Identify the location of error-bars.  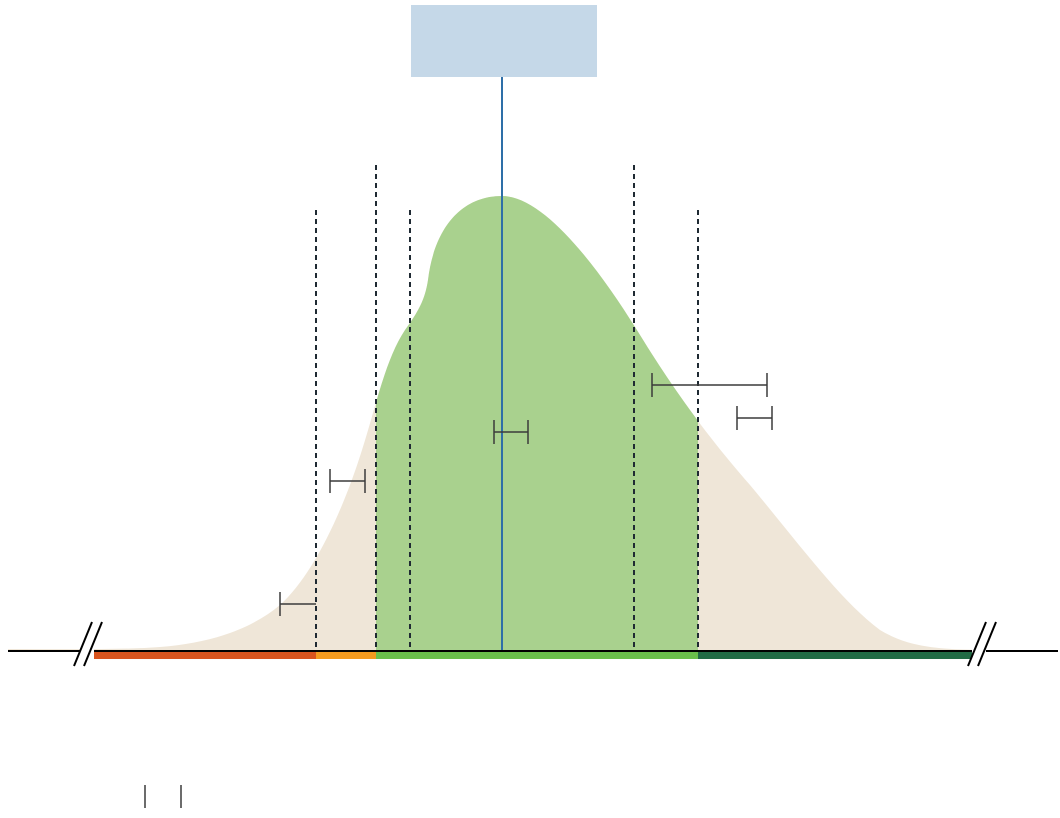
(526, 494).